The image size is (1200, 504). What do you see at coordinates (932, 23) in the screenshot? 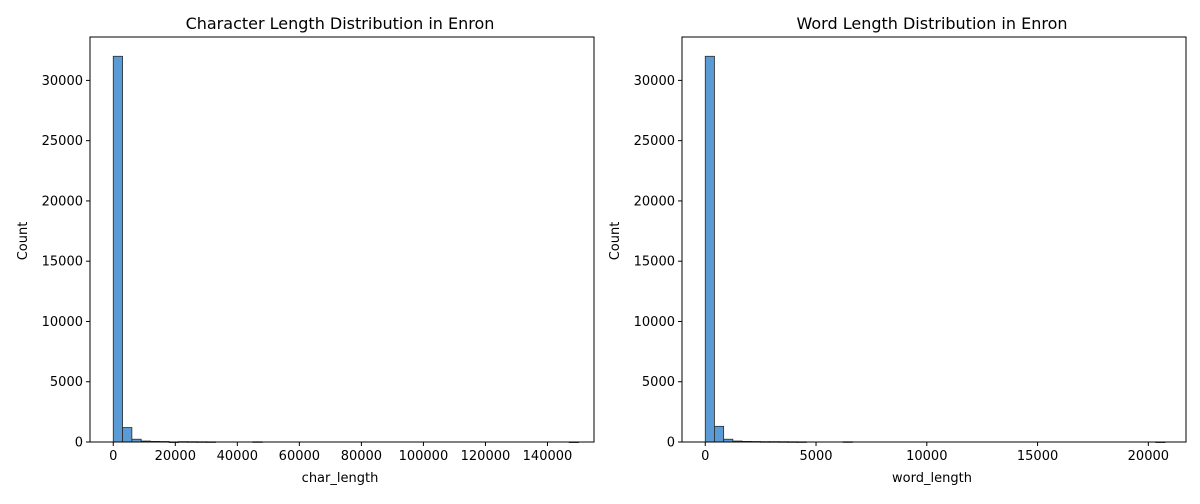
I see `chart-title: Word Length Distribution in Enron` at bounding box center [932, 23].